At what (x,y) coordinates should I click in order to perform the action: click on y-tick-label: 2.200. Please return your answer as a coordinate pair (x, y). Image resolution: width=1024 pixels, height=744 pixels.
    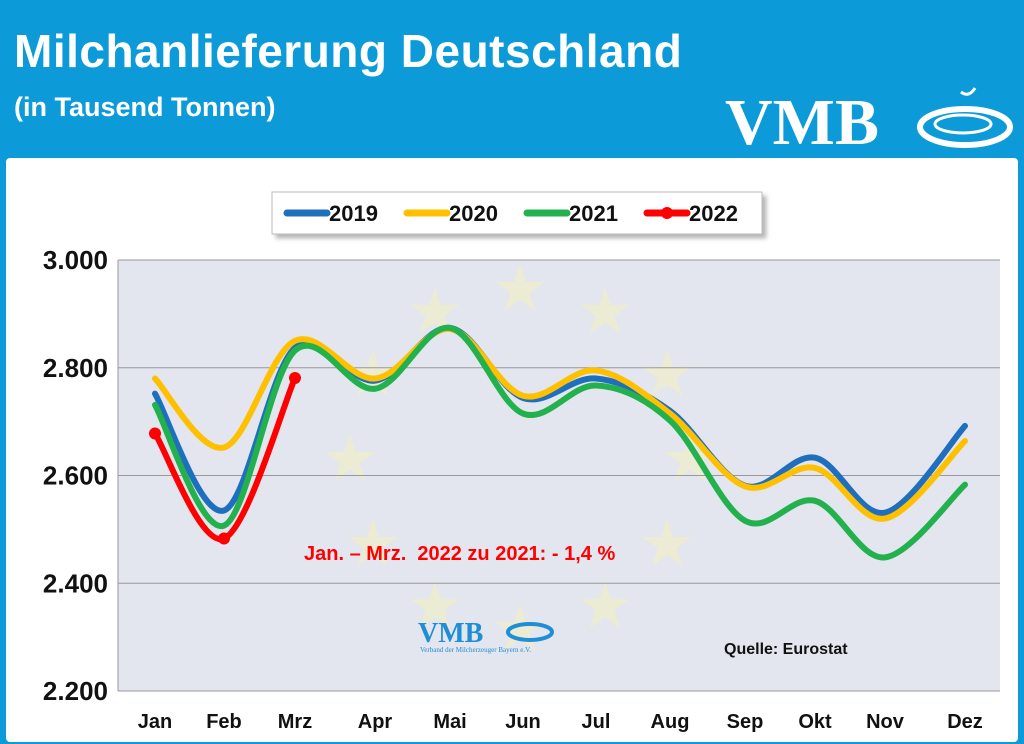
    Looking at the image, I should click on (75, 691).